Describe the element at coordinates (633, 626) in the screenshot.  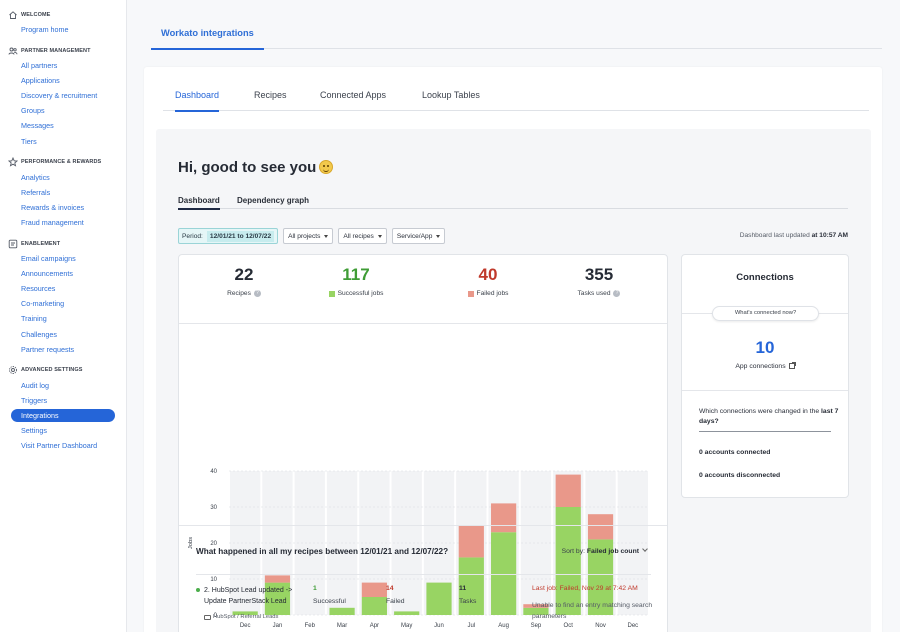
I see `x-tick-label: Dec` at that location.